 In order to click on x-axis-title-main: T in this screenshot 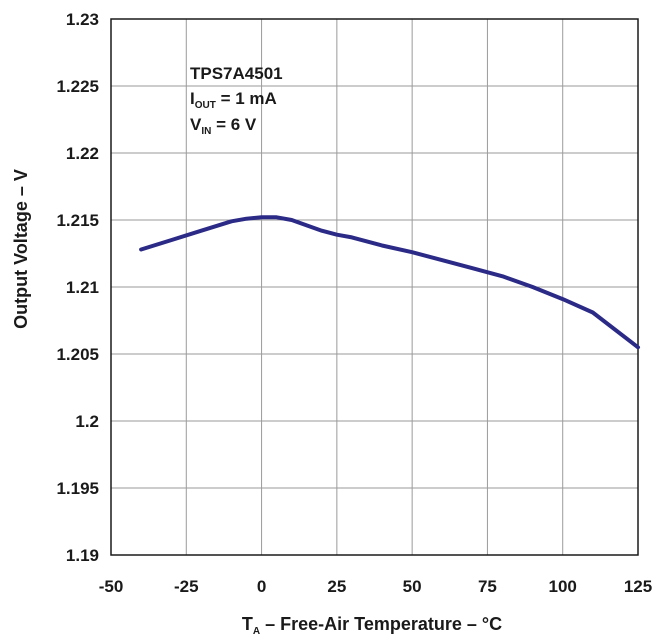, I will do `click(247, 624)`.